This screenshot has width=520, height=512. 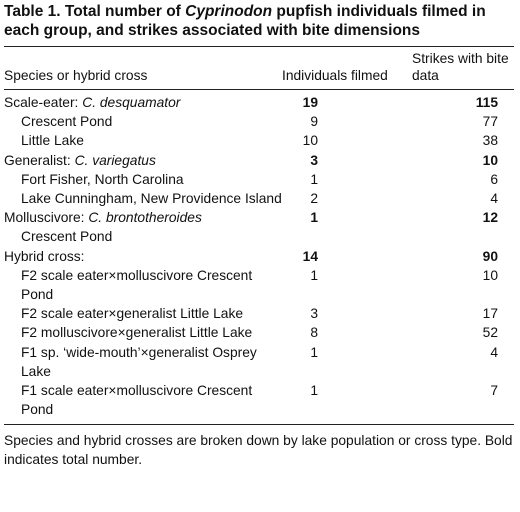 I want to click on strikes-value: 17, so click(x=490, y=314).